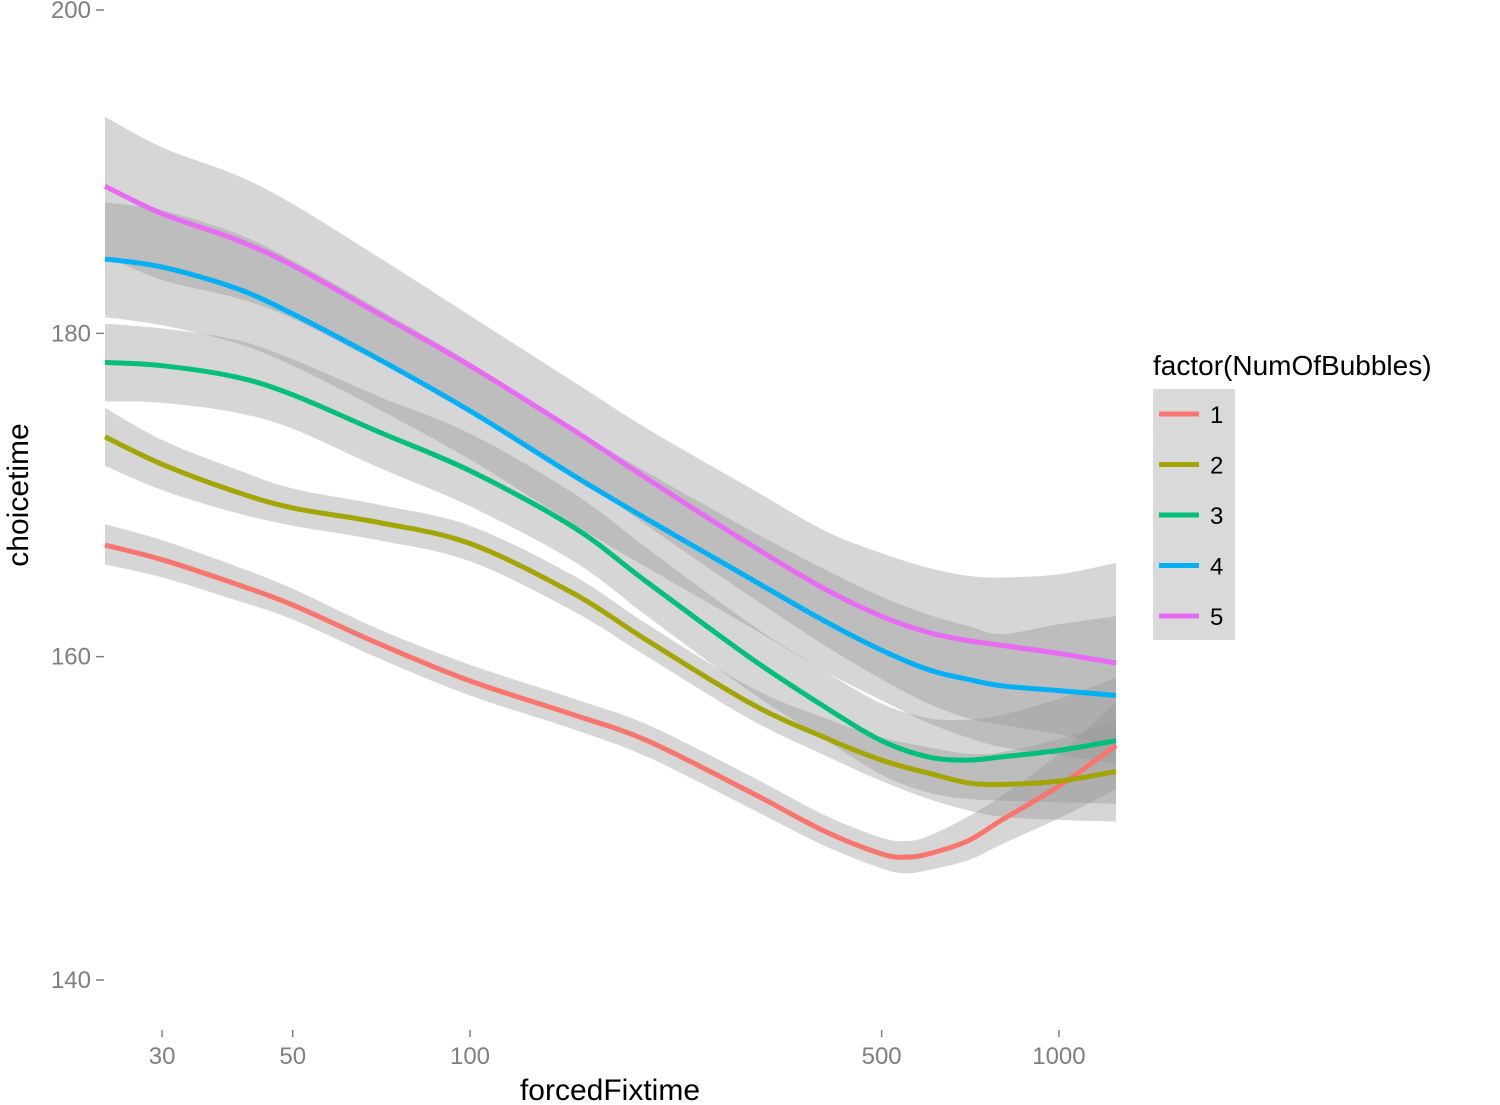 This screenshot has width=1500, height=1105. I want to click on legend-label-2: 2, so click(1216, 466).